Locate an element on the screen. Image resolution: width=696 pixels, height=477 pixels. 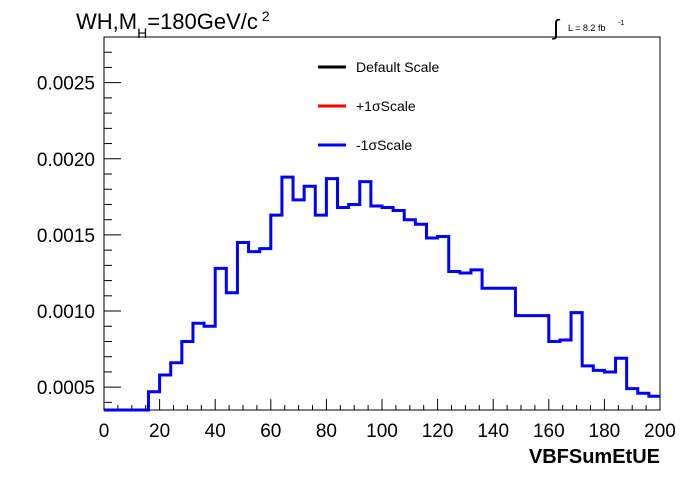
integral-symbol: ∫ is located at coordinates (556, 27).